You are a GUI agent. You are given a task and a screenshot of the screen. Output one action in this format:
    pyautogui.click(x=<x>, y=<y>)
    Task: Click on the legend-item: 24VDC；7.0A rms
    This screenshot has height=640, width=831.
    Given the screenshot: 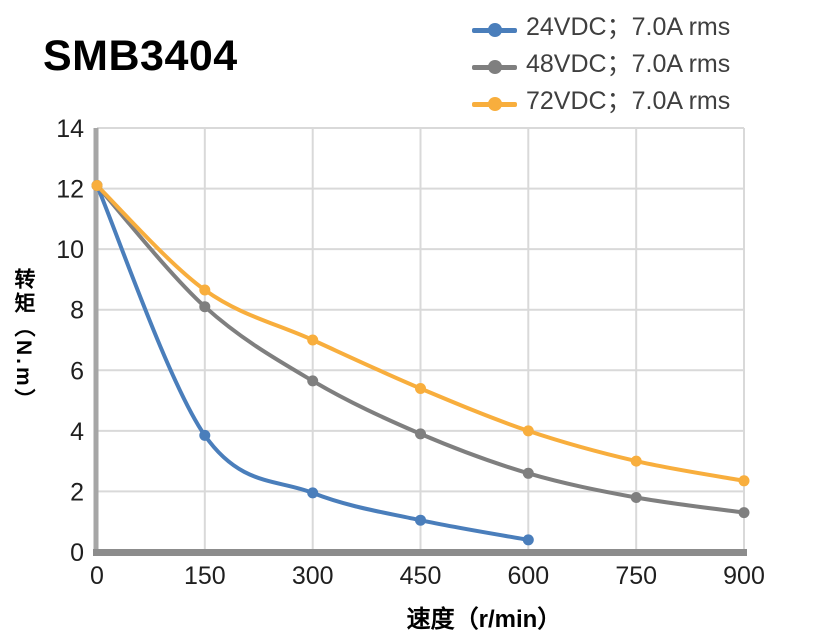 What is the action you would take?
    pyautogui.click(x=601, y=26)
    